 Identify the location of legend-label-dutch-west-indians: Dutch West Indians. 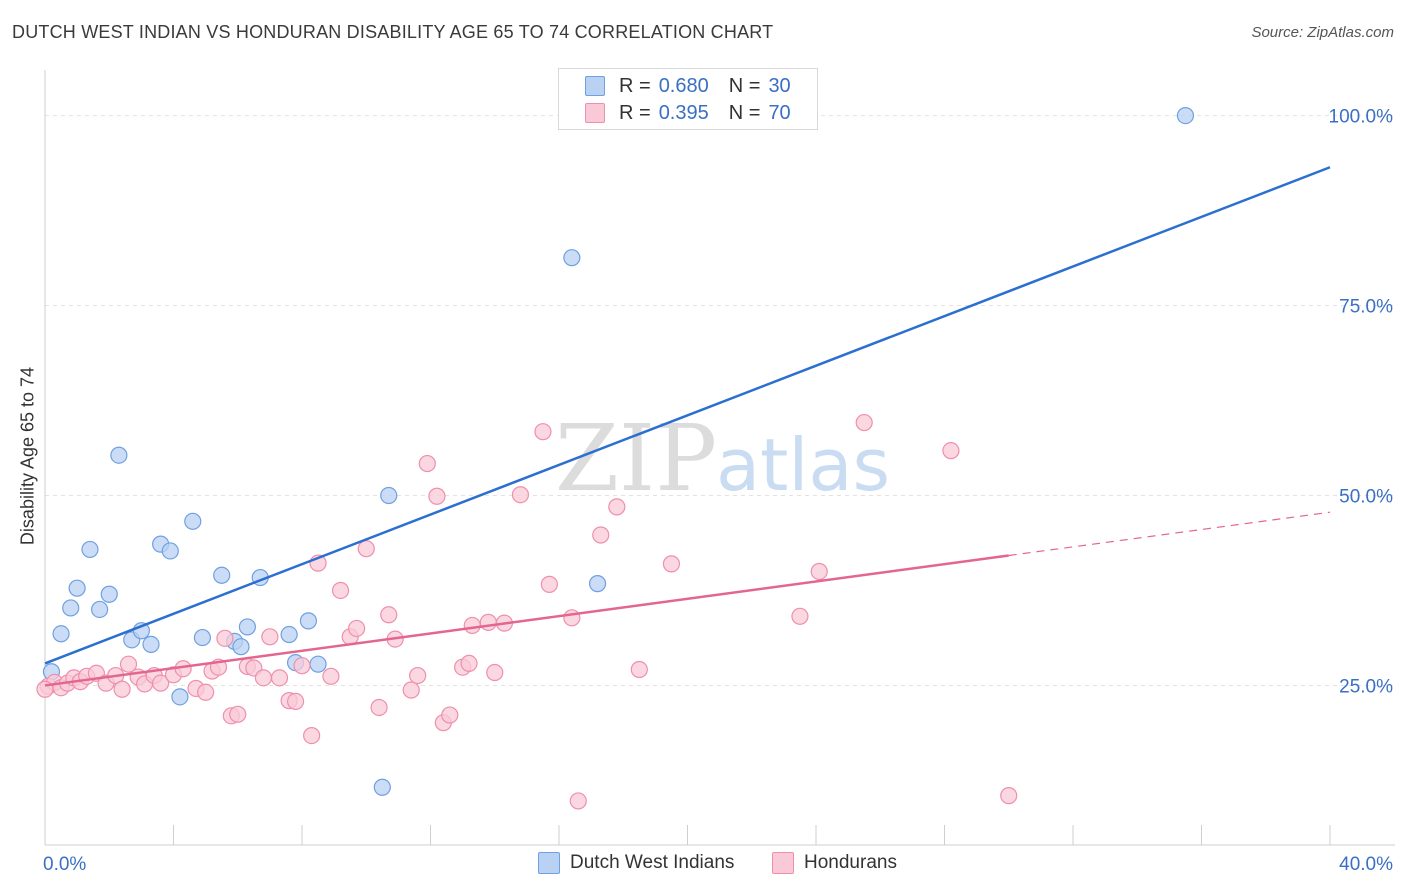
(652, 862).